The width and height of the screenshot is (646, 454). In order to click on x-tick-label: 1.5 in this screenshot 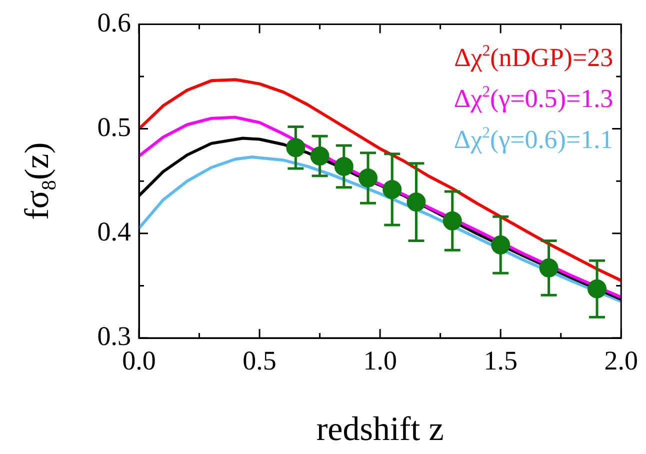, I will do `click(501, 360)`.